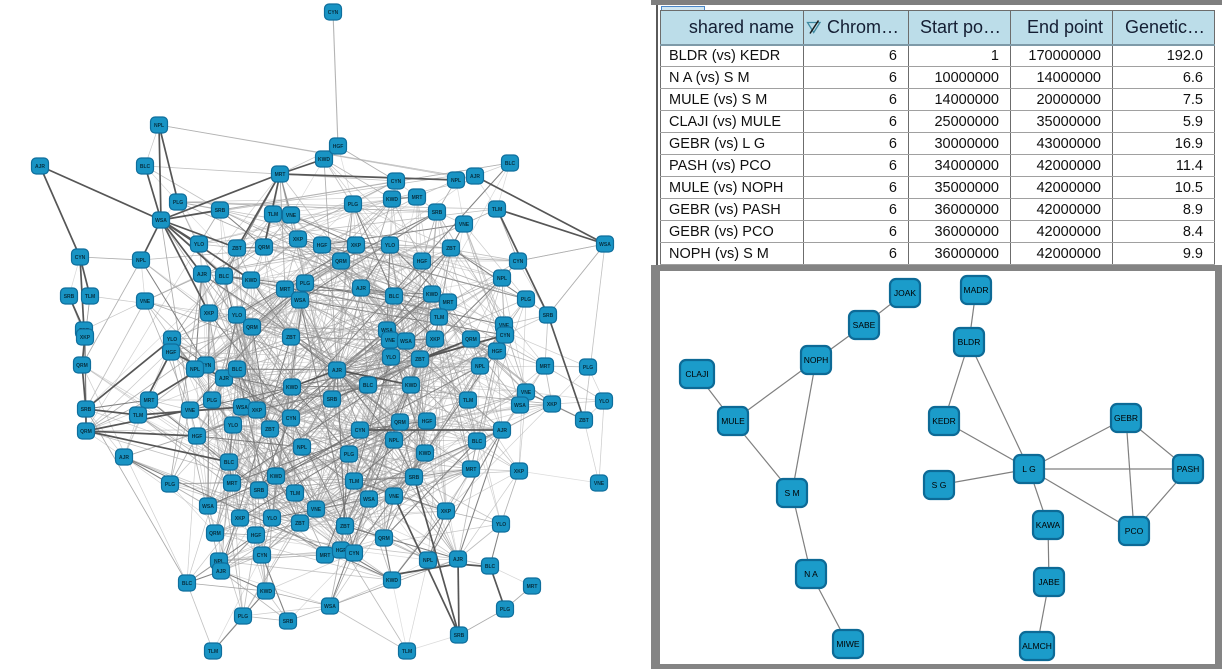  Describe the element at coordinates (847, 644) in the screenshot. I see `svg-text: MIWE` at that location.